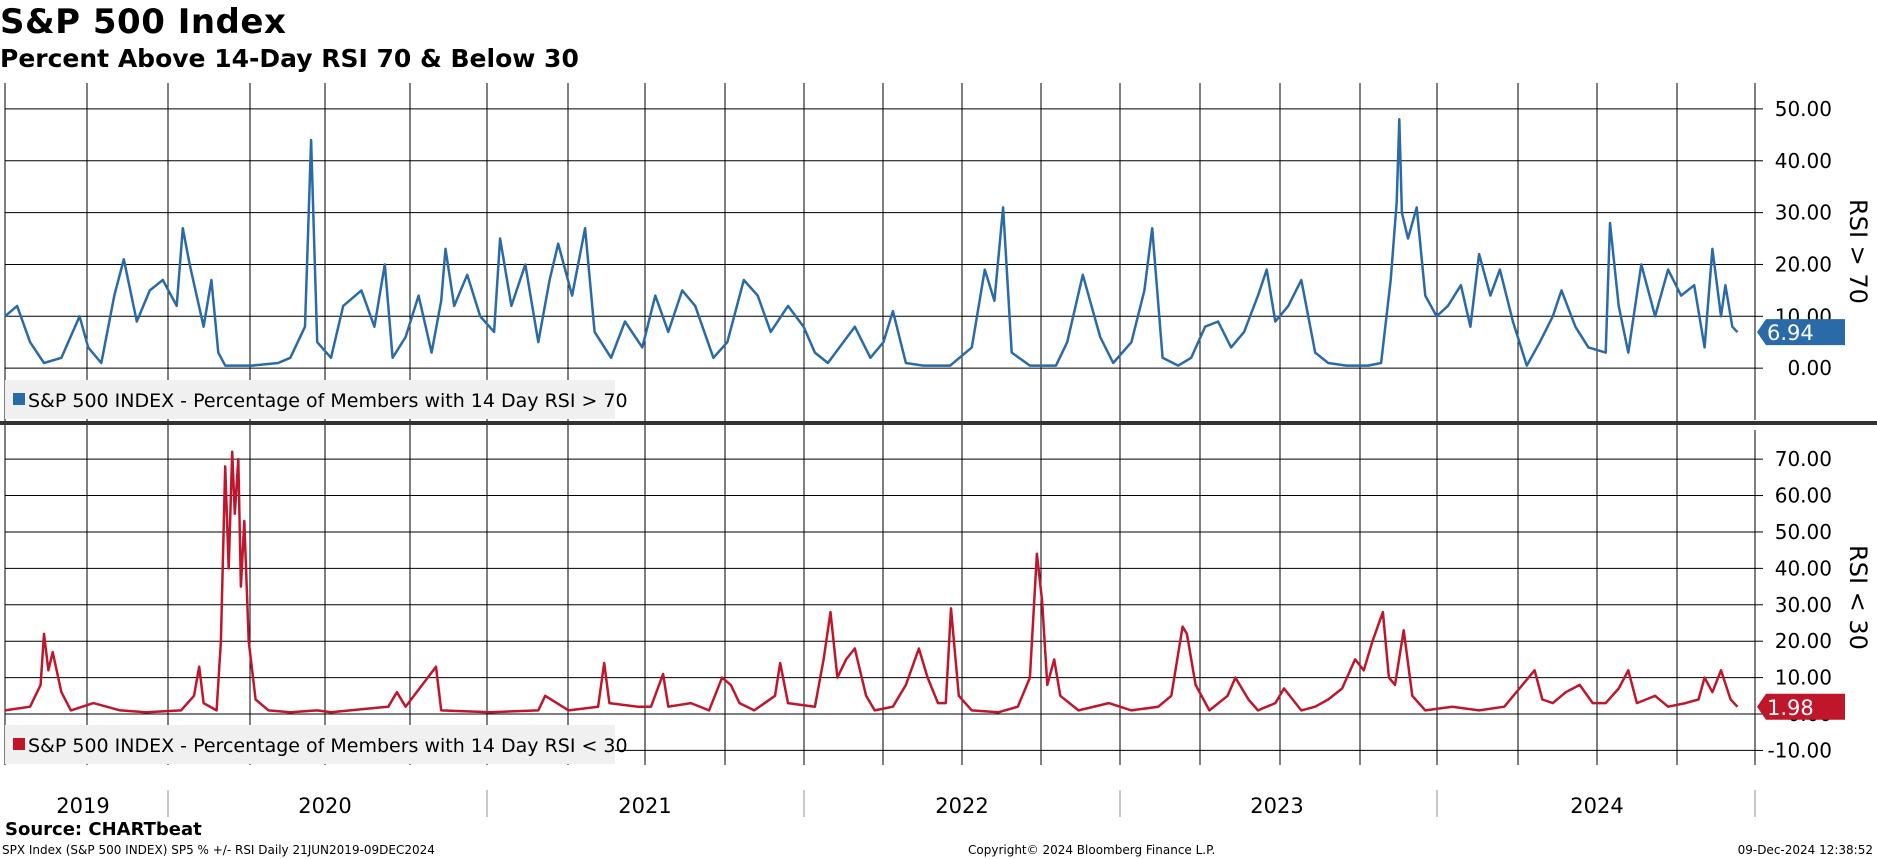 The height and width of the screenshot is (859, 1877). I want to click on x-tick-label: 2020, so click(324, 806).